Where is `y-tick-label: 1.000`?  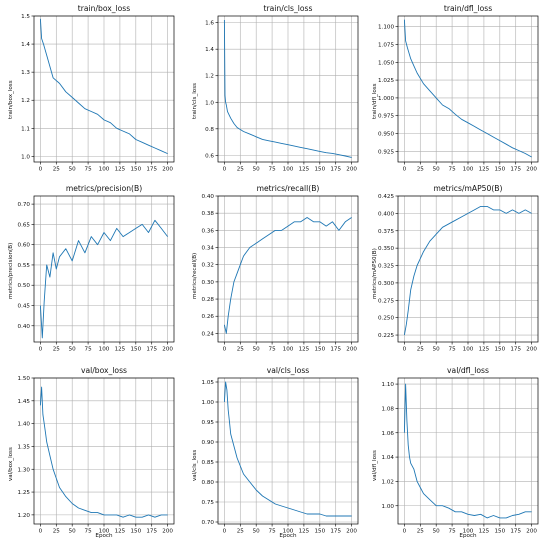
y-tick-label: 1.000 is located at coordinates (386, 99).